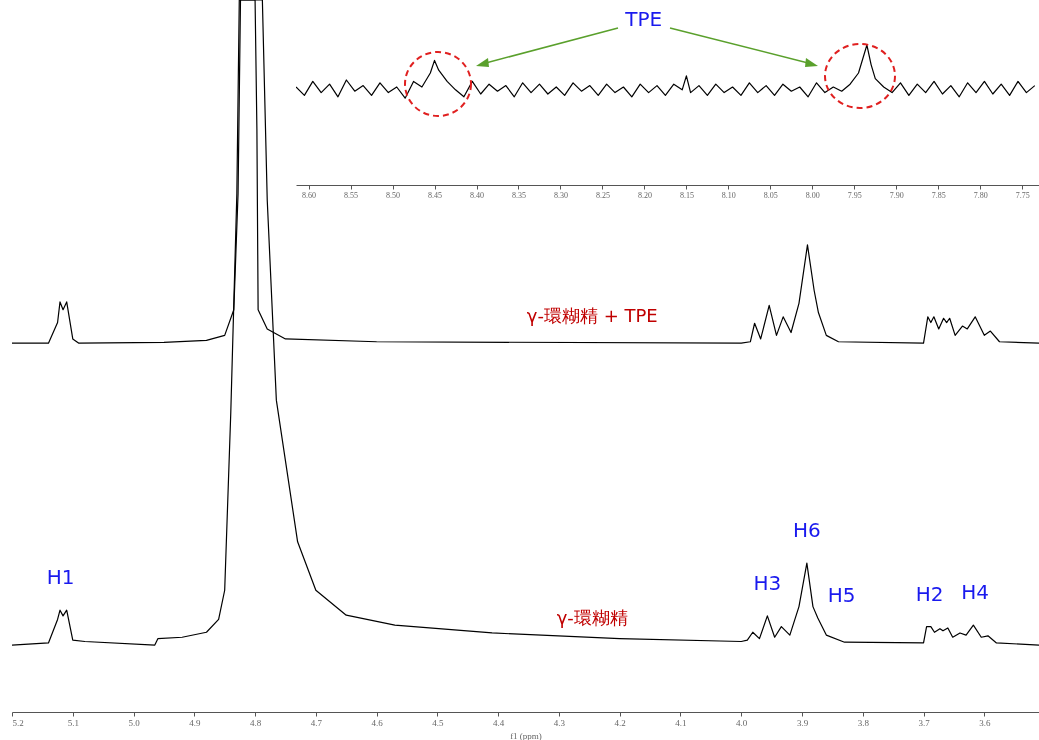 The width and height of the screenshot is (1039, 740). Describe the element at coordinates (854, 195) in the screenshot. I see `x-tick-label: 7.95` at that location.